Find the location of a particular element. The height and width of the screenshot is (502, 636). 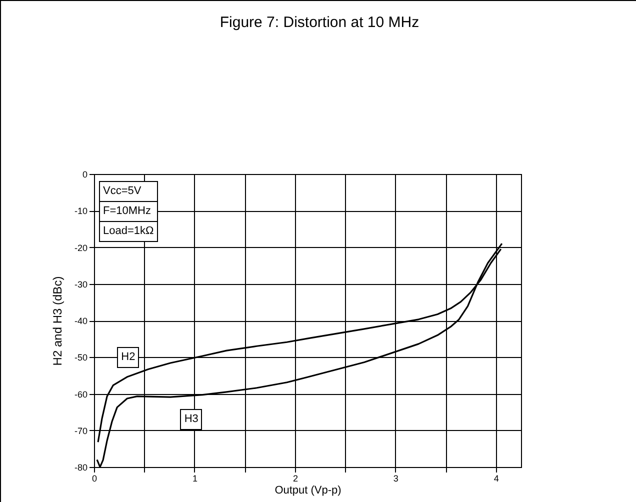

y-tick-label: -10 is located at coordinates (81, 211).